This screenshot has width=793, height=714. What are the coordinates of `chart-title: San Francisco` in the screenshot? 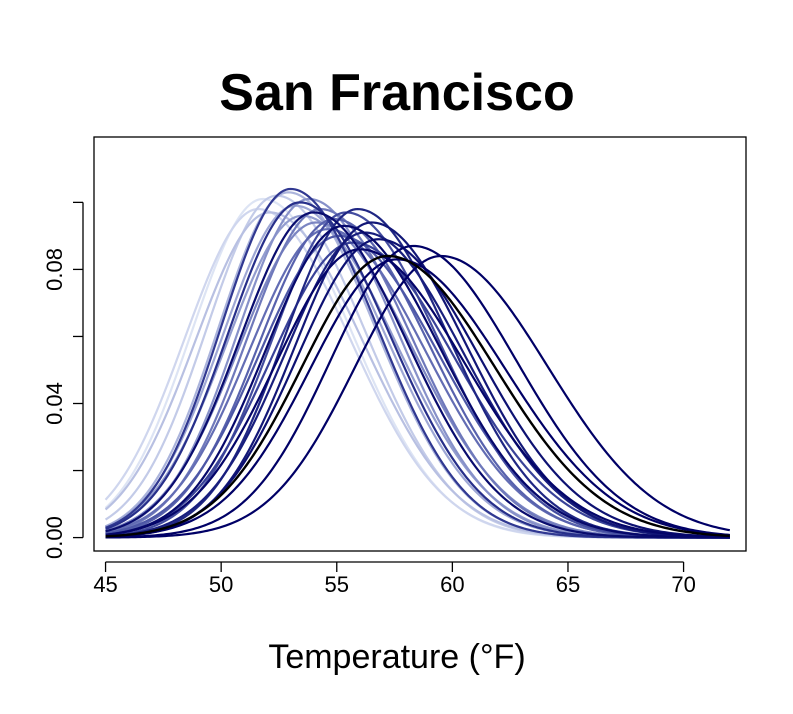 It's located at (396, 93).